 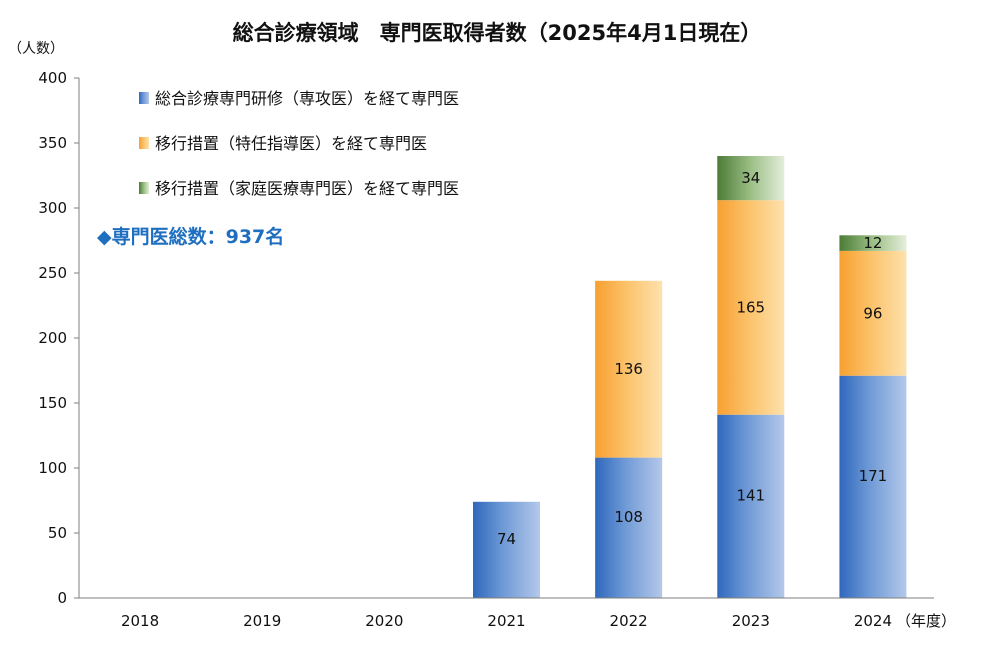 What do you see at coordinates (506, 539) in the screenshot?
I see `data-label: 74` at bounding box center [506, 539].